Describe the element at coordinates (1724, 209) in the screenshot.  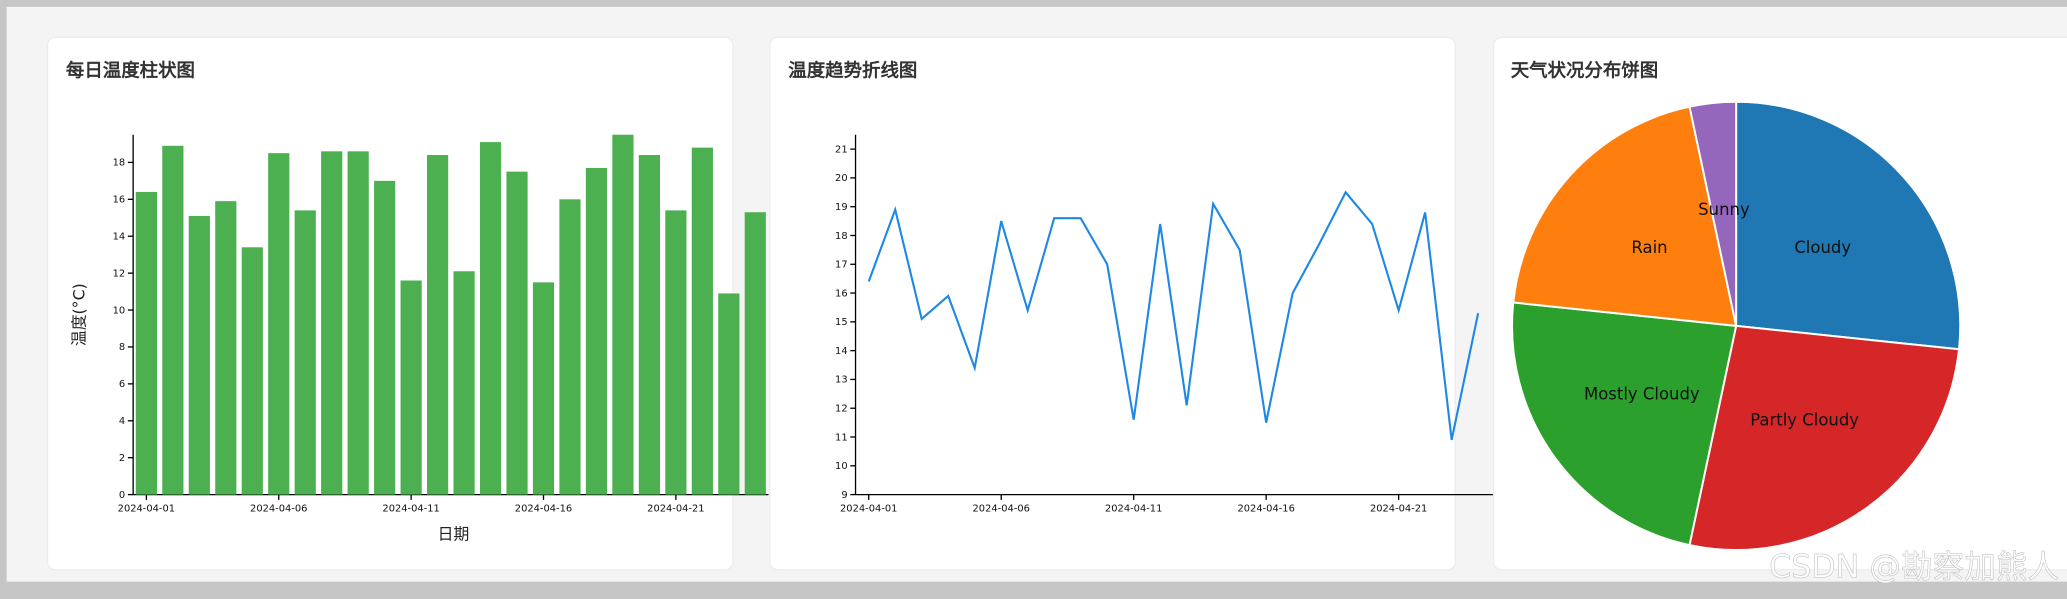
I see `slice-label: Sunny` at that location.